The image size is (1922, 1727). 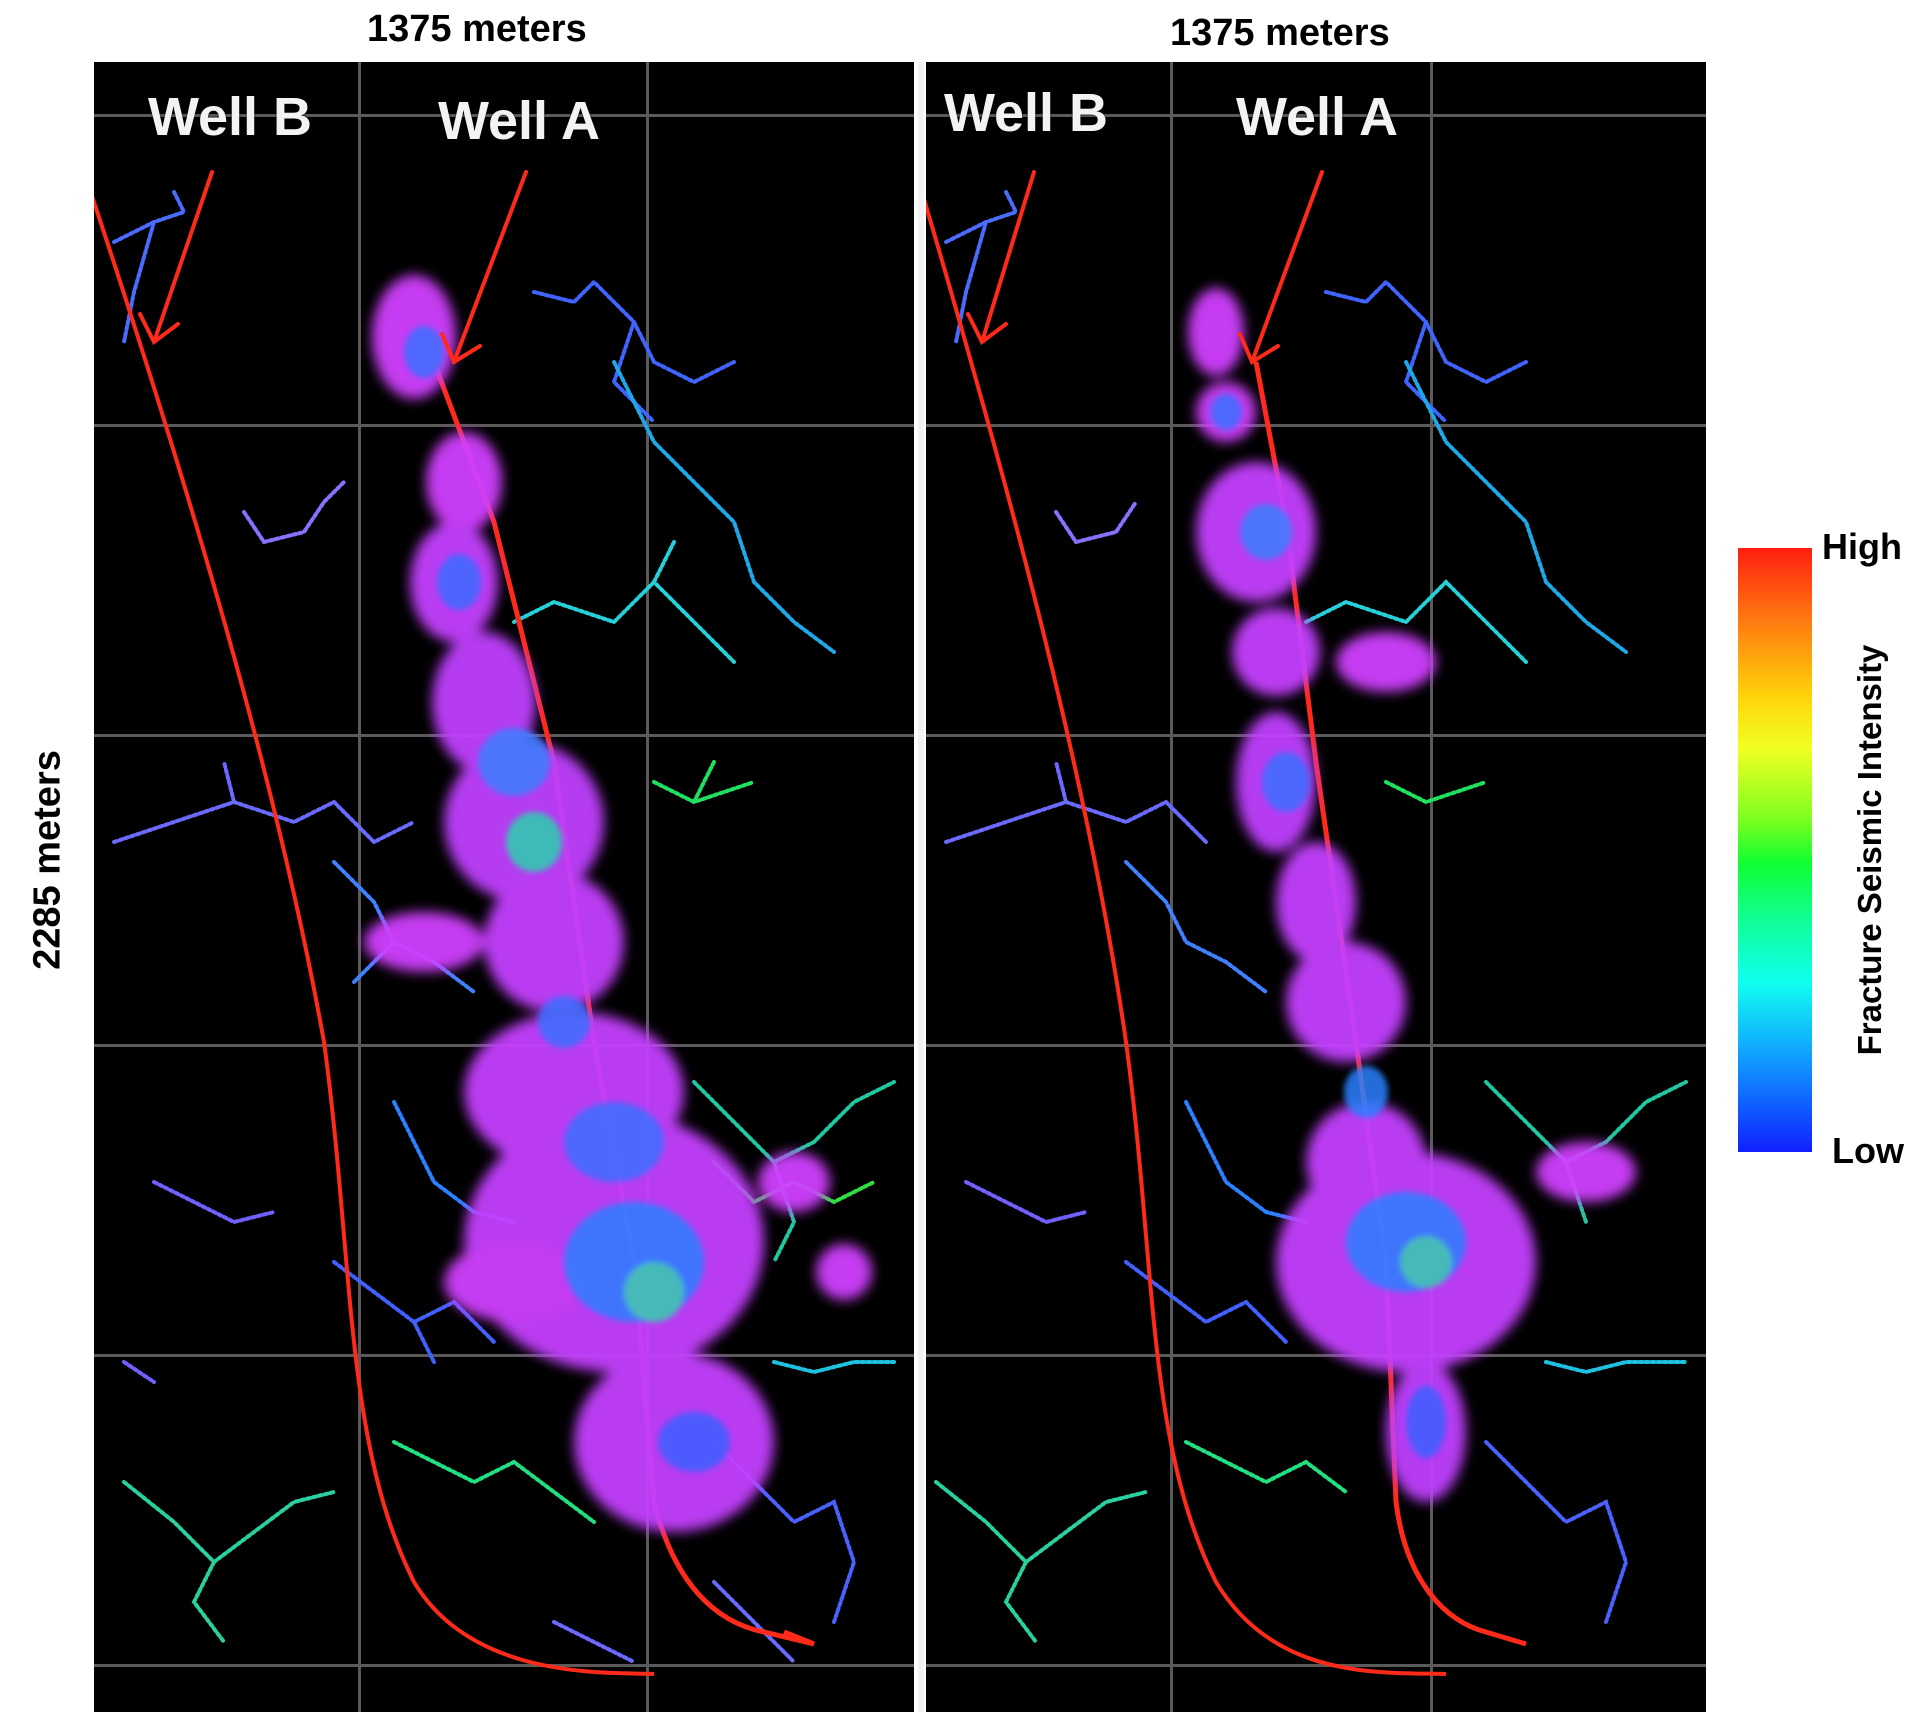 What do you see at coordinates (1869, 850) in the screenshot?
I see `legend-title: Fracture Seismic Intensity` at bounding box center [1869, 850].